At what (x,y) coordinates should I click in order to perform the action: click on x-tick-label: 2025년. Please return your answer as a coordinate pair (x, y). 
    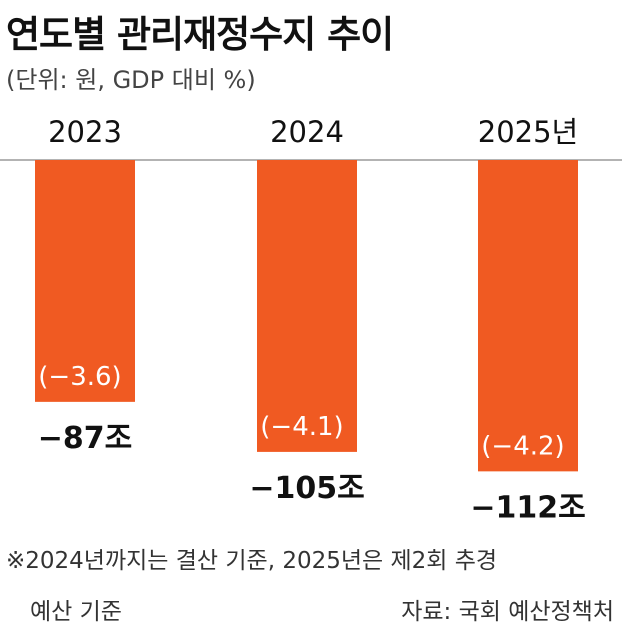
    Looking at the image, I should click on (528, 132).